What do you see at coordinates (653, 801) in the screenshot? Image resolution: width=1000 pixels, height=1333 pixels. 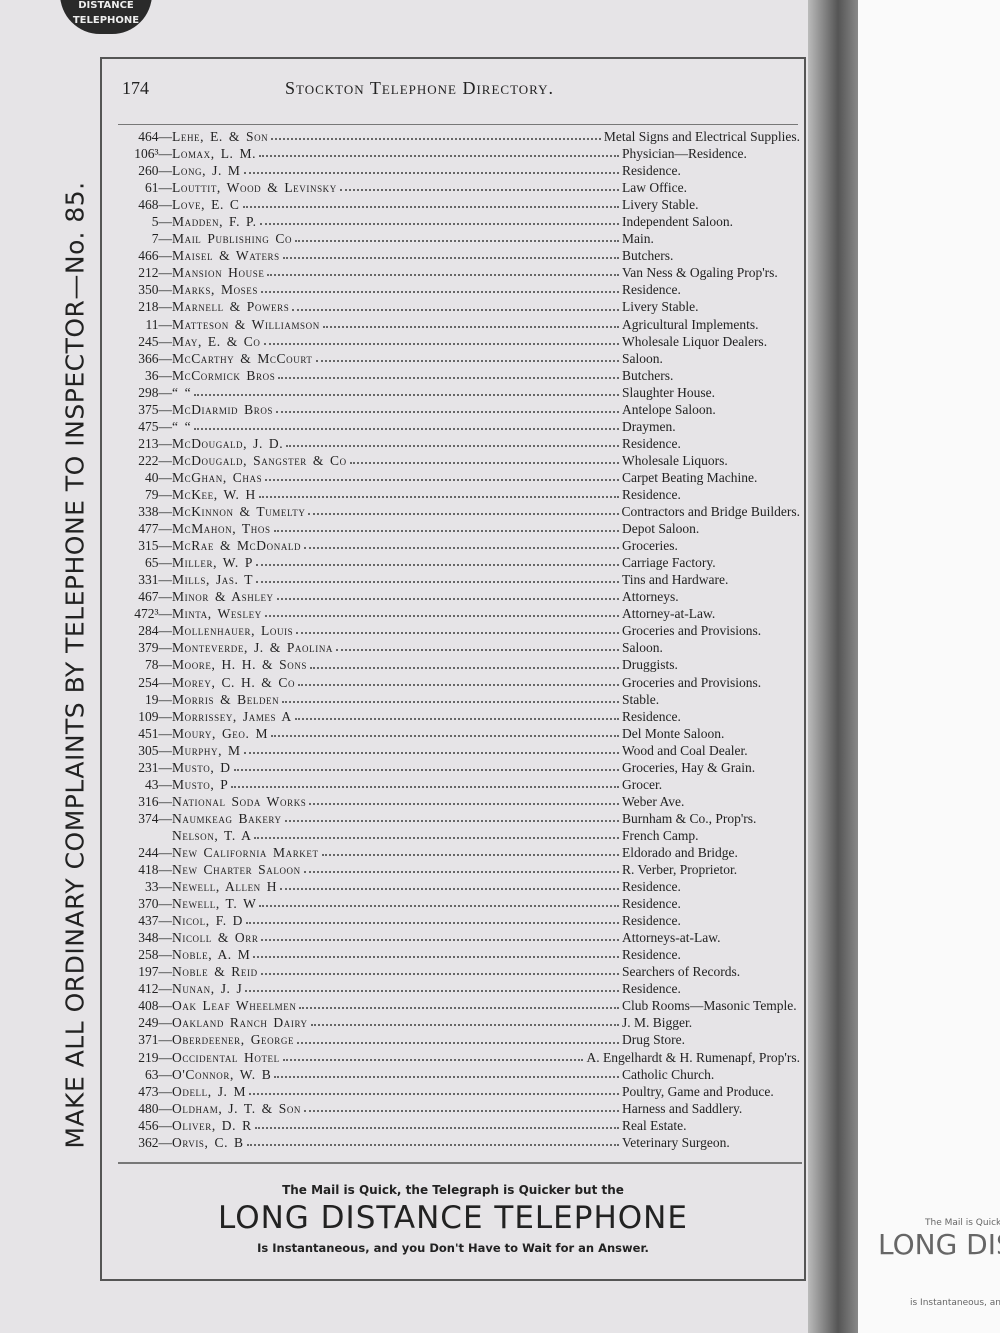 I see `description: Weber Ave.` at bounding box center [653, 801].